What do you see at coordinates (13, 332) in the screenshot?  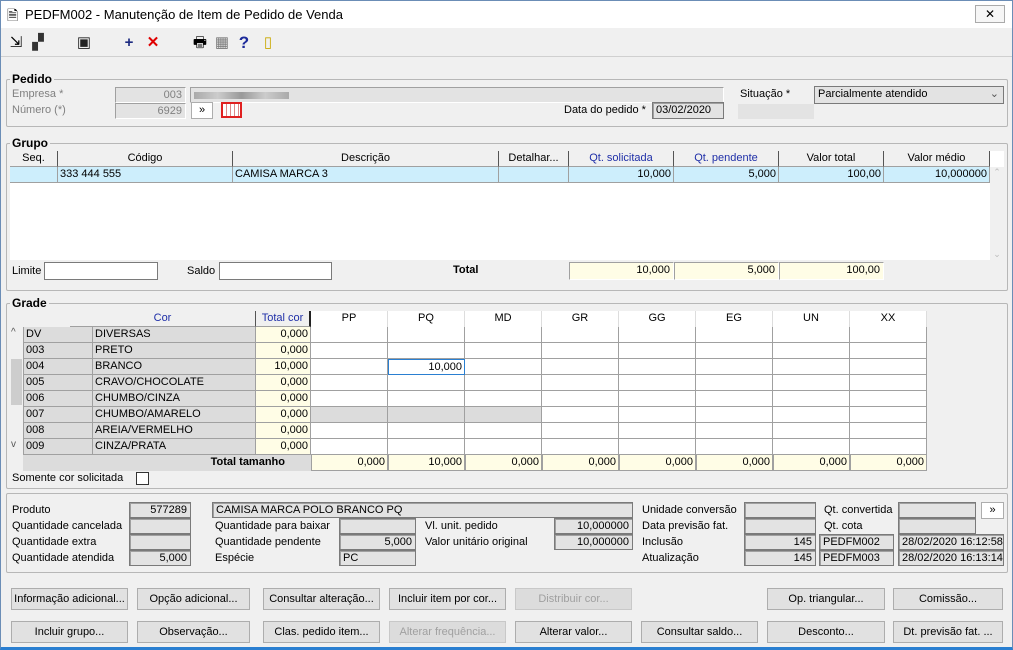 I see `scroll-up-icon: ^` at bounding box center [13, 332].